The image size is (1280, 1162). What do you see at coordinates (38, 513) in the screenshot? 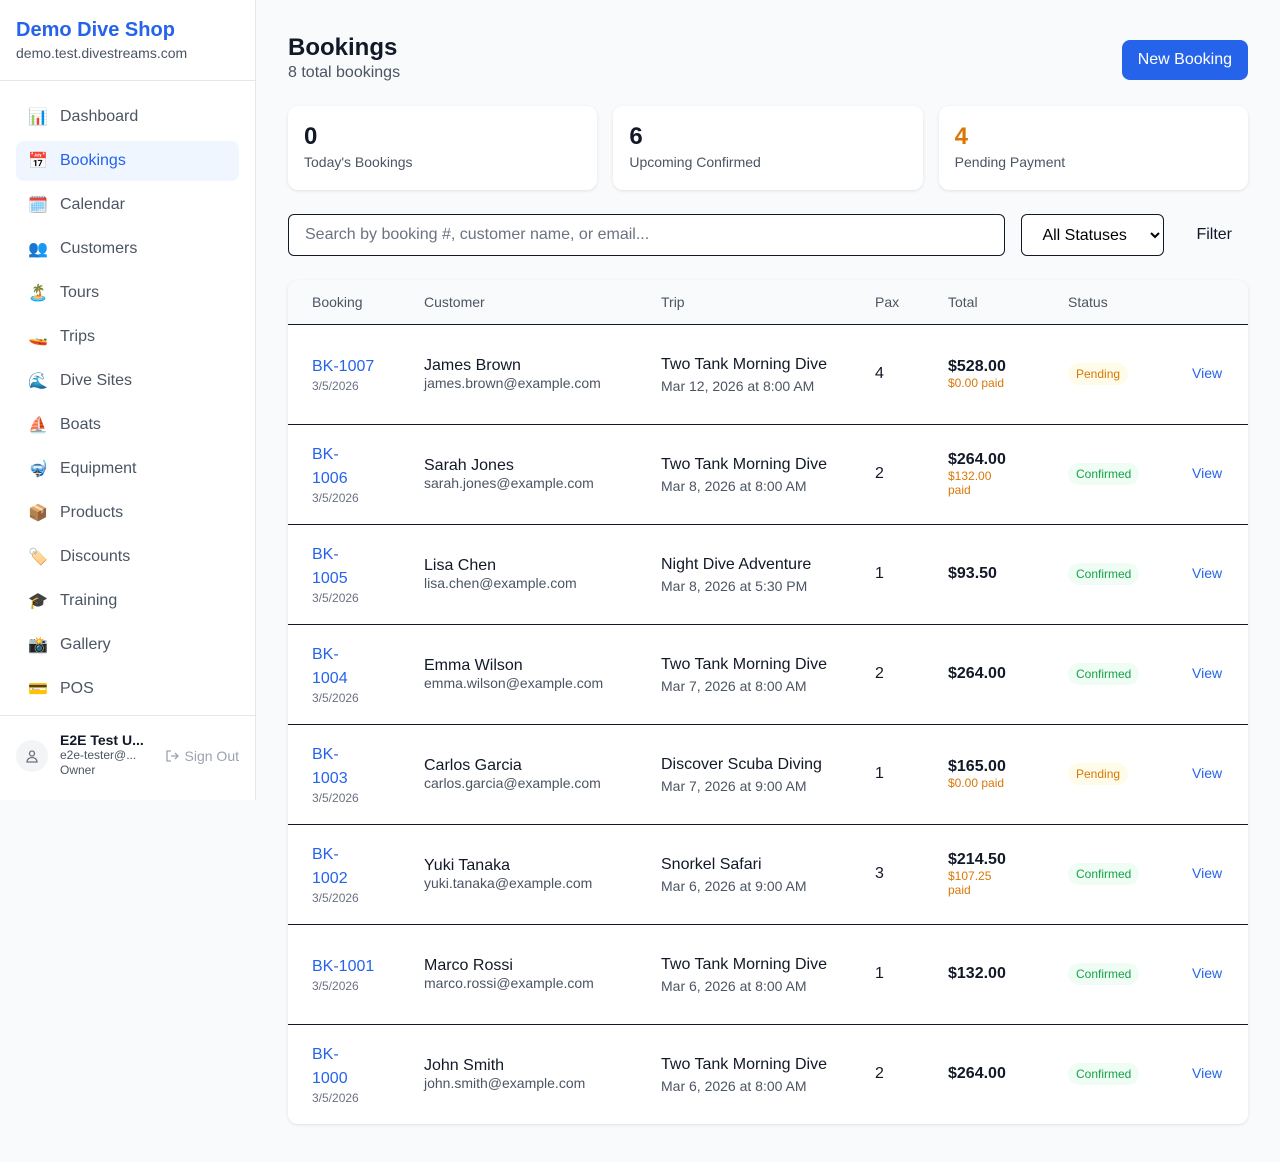
I see `package-icon: 📦` at bounding box center [38, 513].